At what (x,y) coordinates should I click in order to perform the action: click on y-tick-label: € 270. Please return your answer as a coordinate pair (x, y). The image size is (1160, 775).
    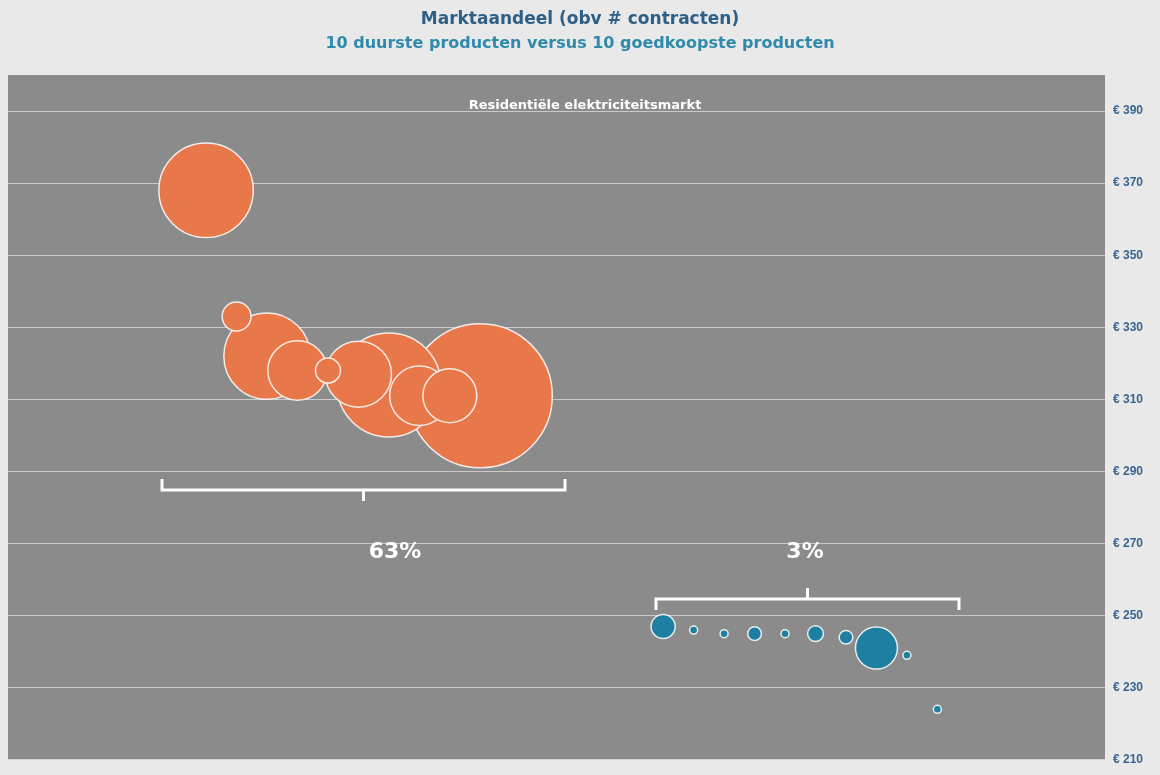
    Looking at the image, I should click on (1128, 542).